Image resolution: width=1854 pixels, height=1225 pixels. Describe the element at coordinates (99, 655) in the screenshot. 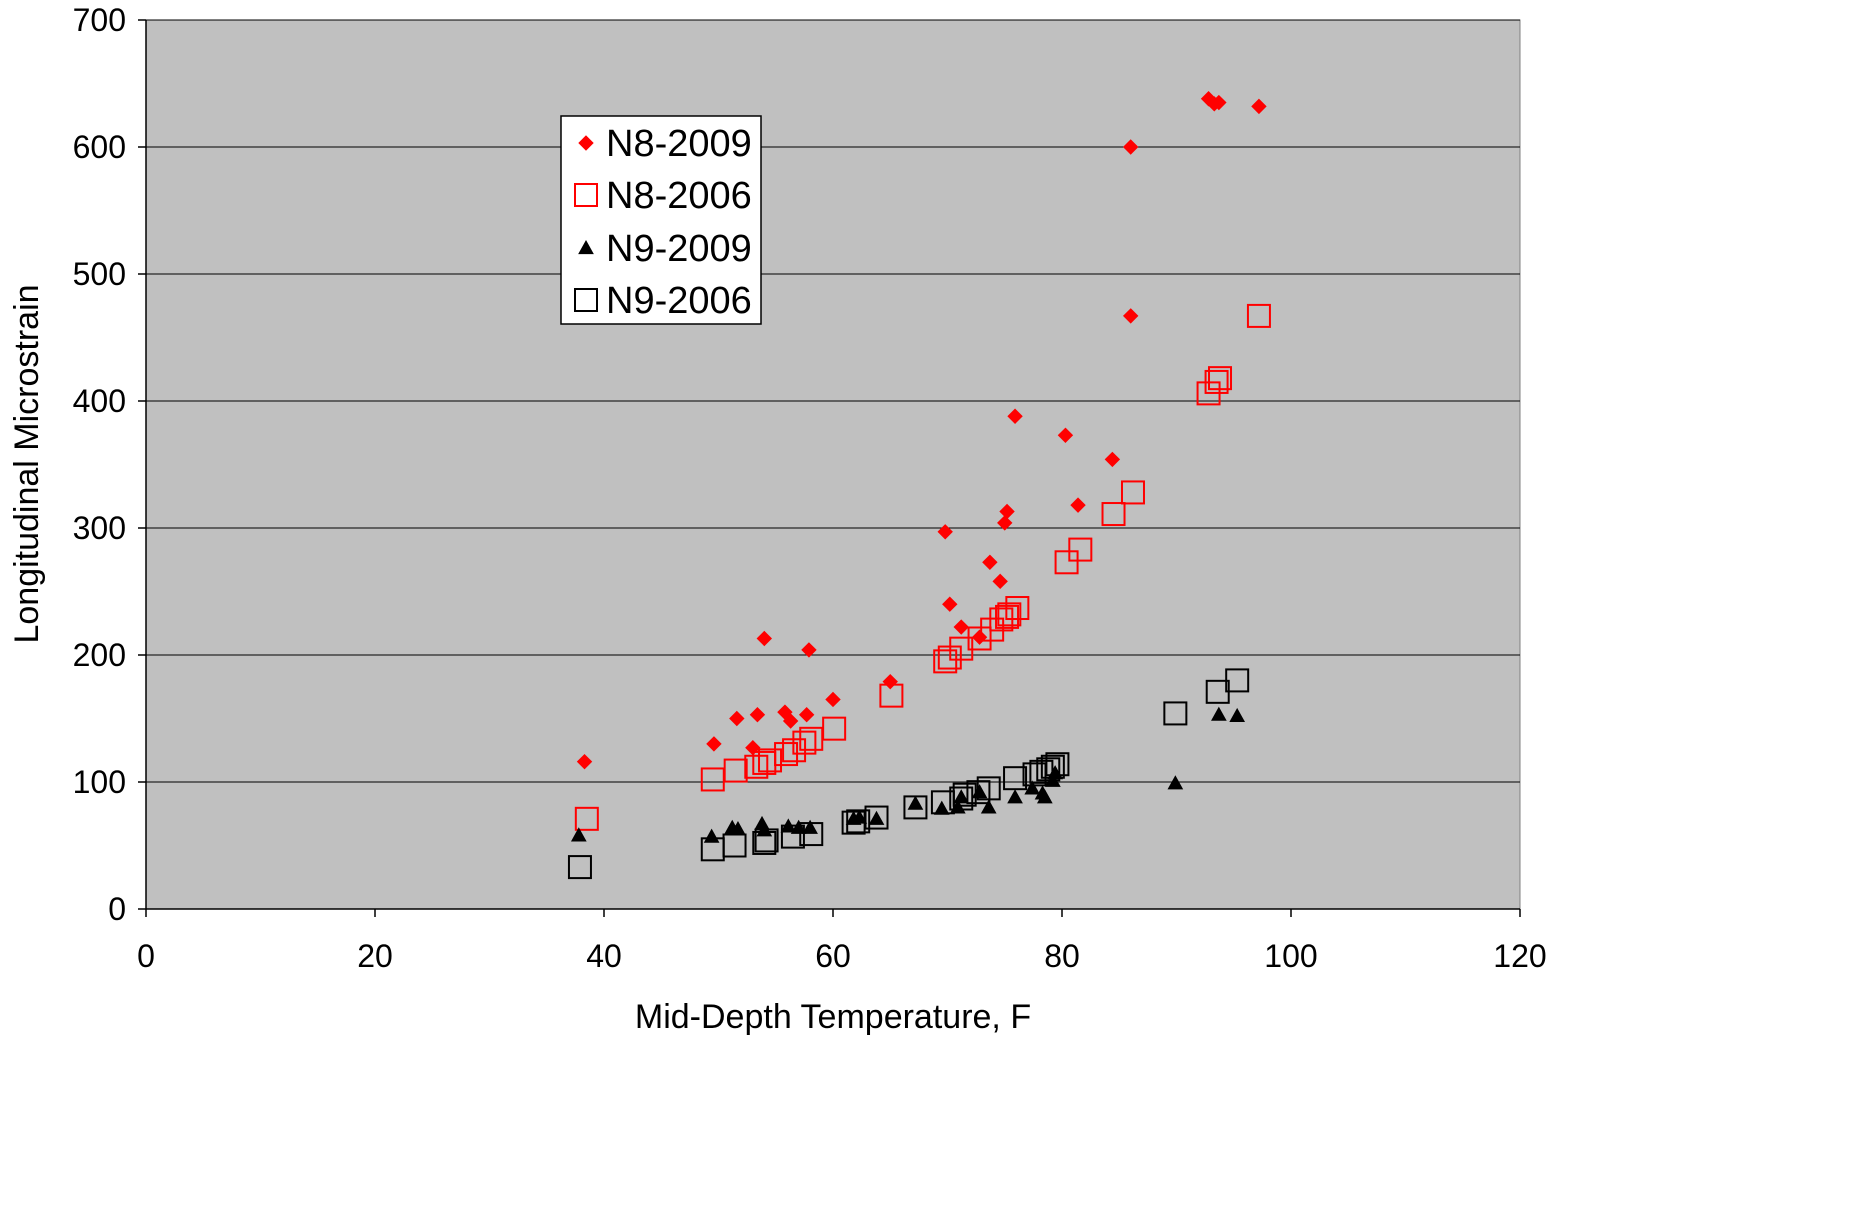

I see `y-tick-label: 200` at that location.